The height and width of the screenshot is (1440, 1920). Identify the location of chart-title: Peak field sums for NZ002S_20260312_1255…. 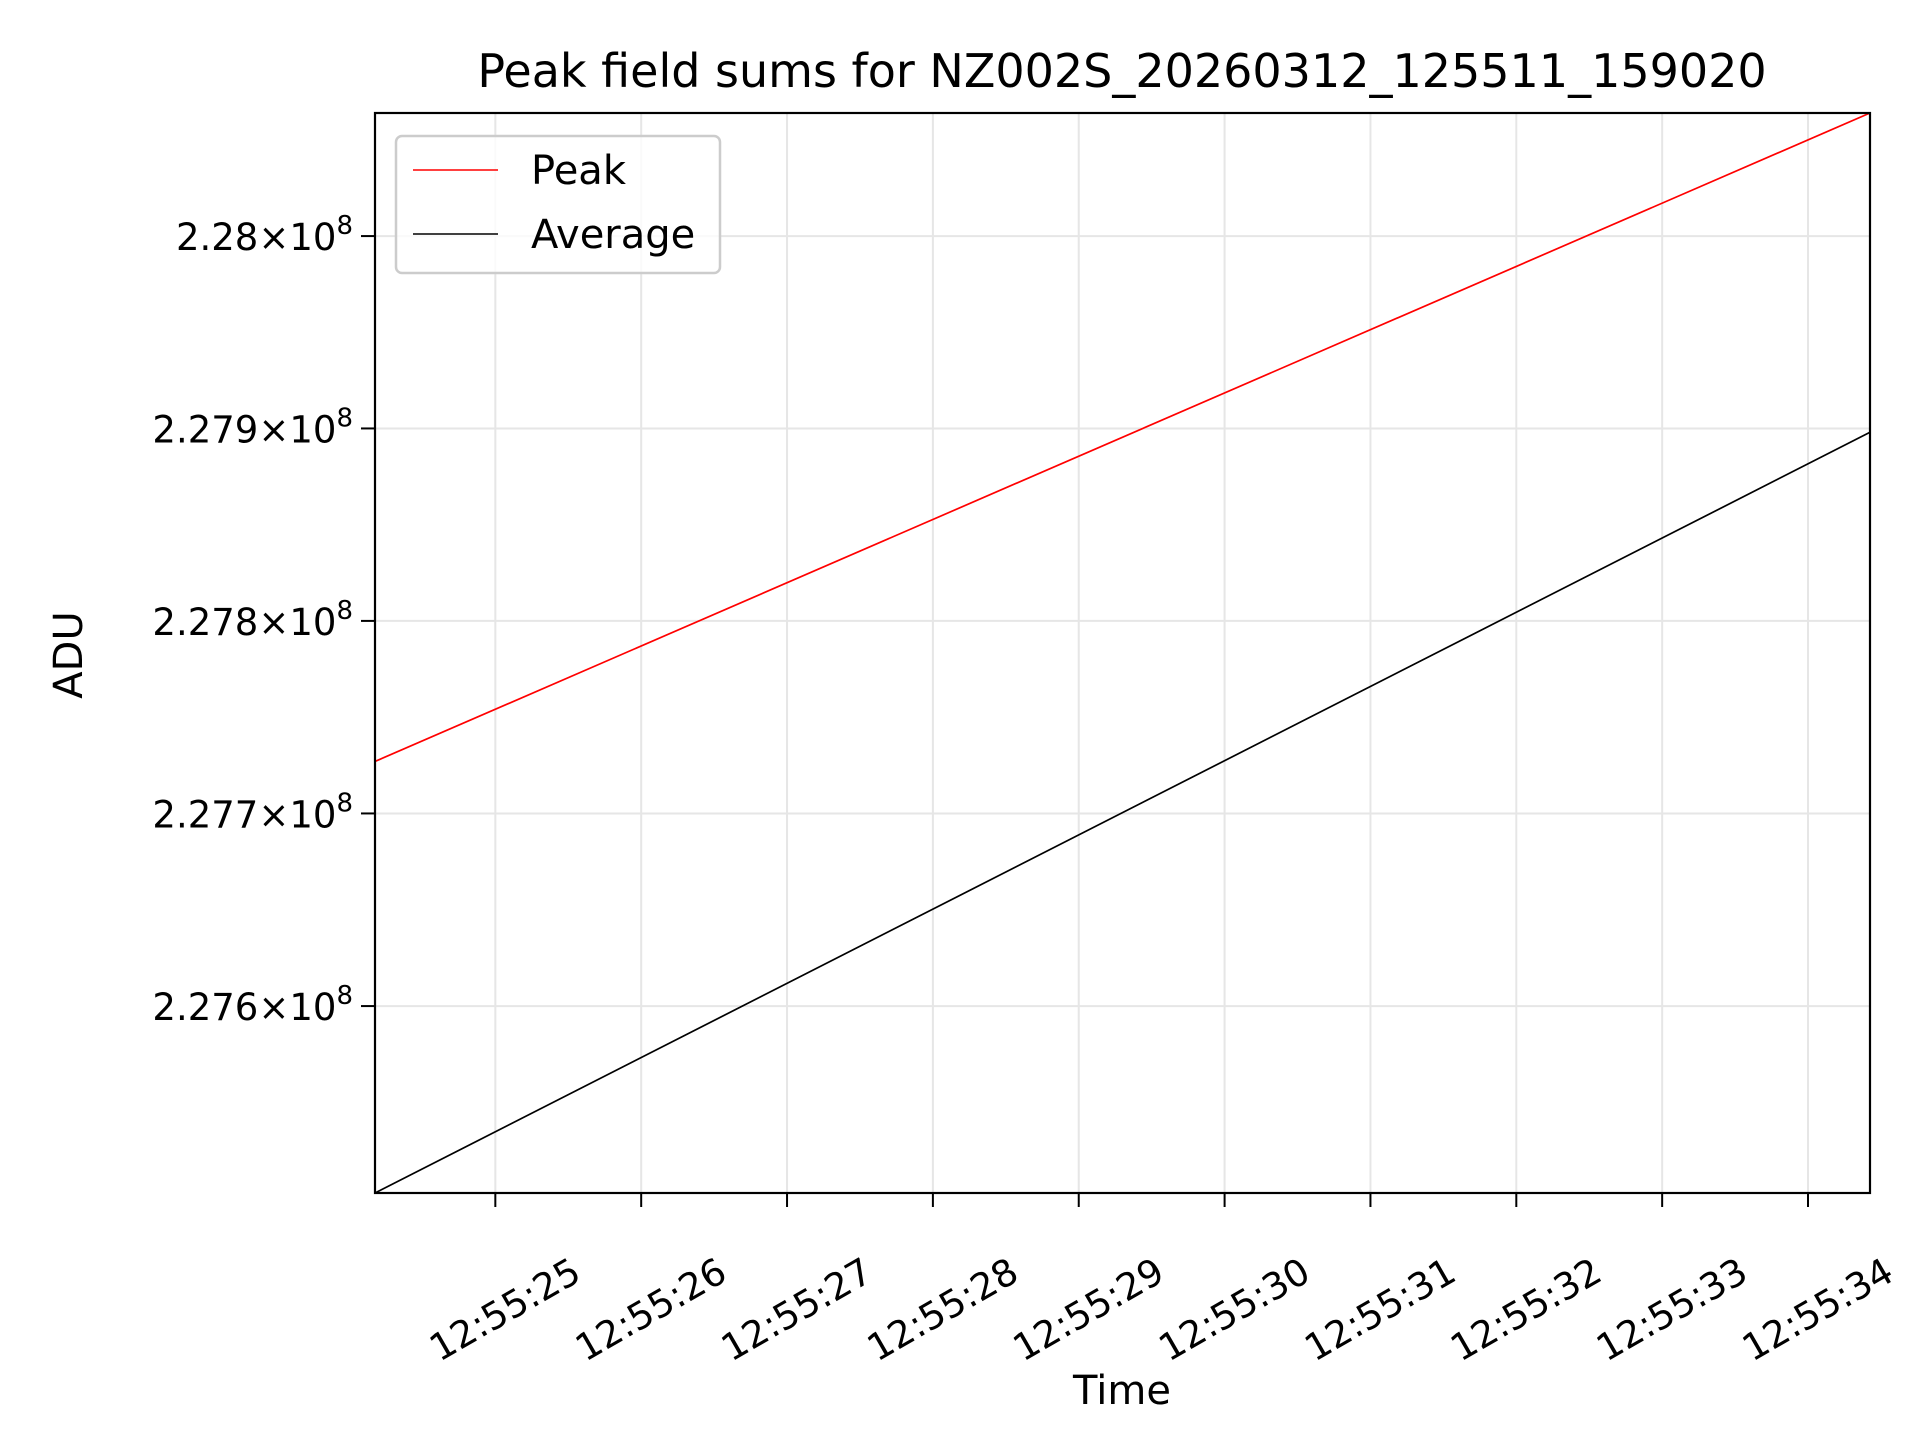
(1121, 71).